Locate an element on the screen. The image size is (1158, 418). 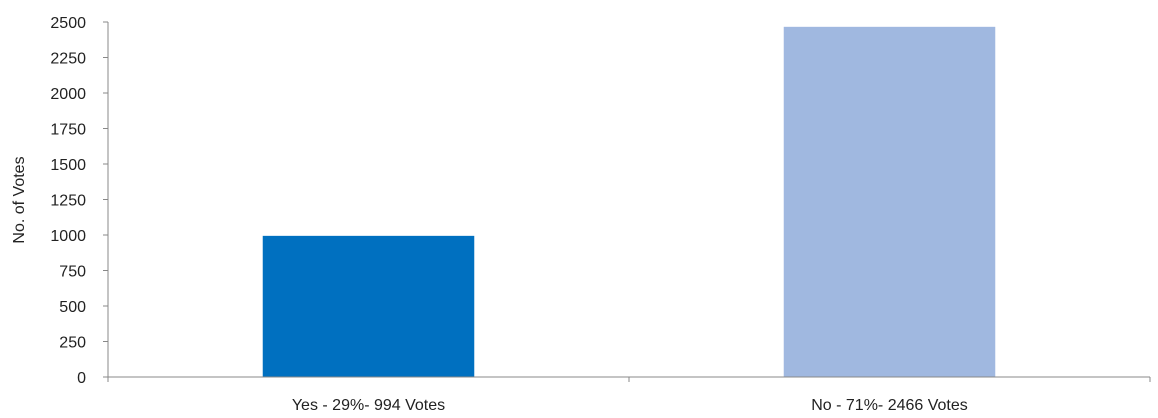
y-tick-label: 2000 is located at coordinates (68, 94).